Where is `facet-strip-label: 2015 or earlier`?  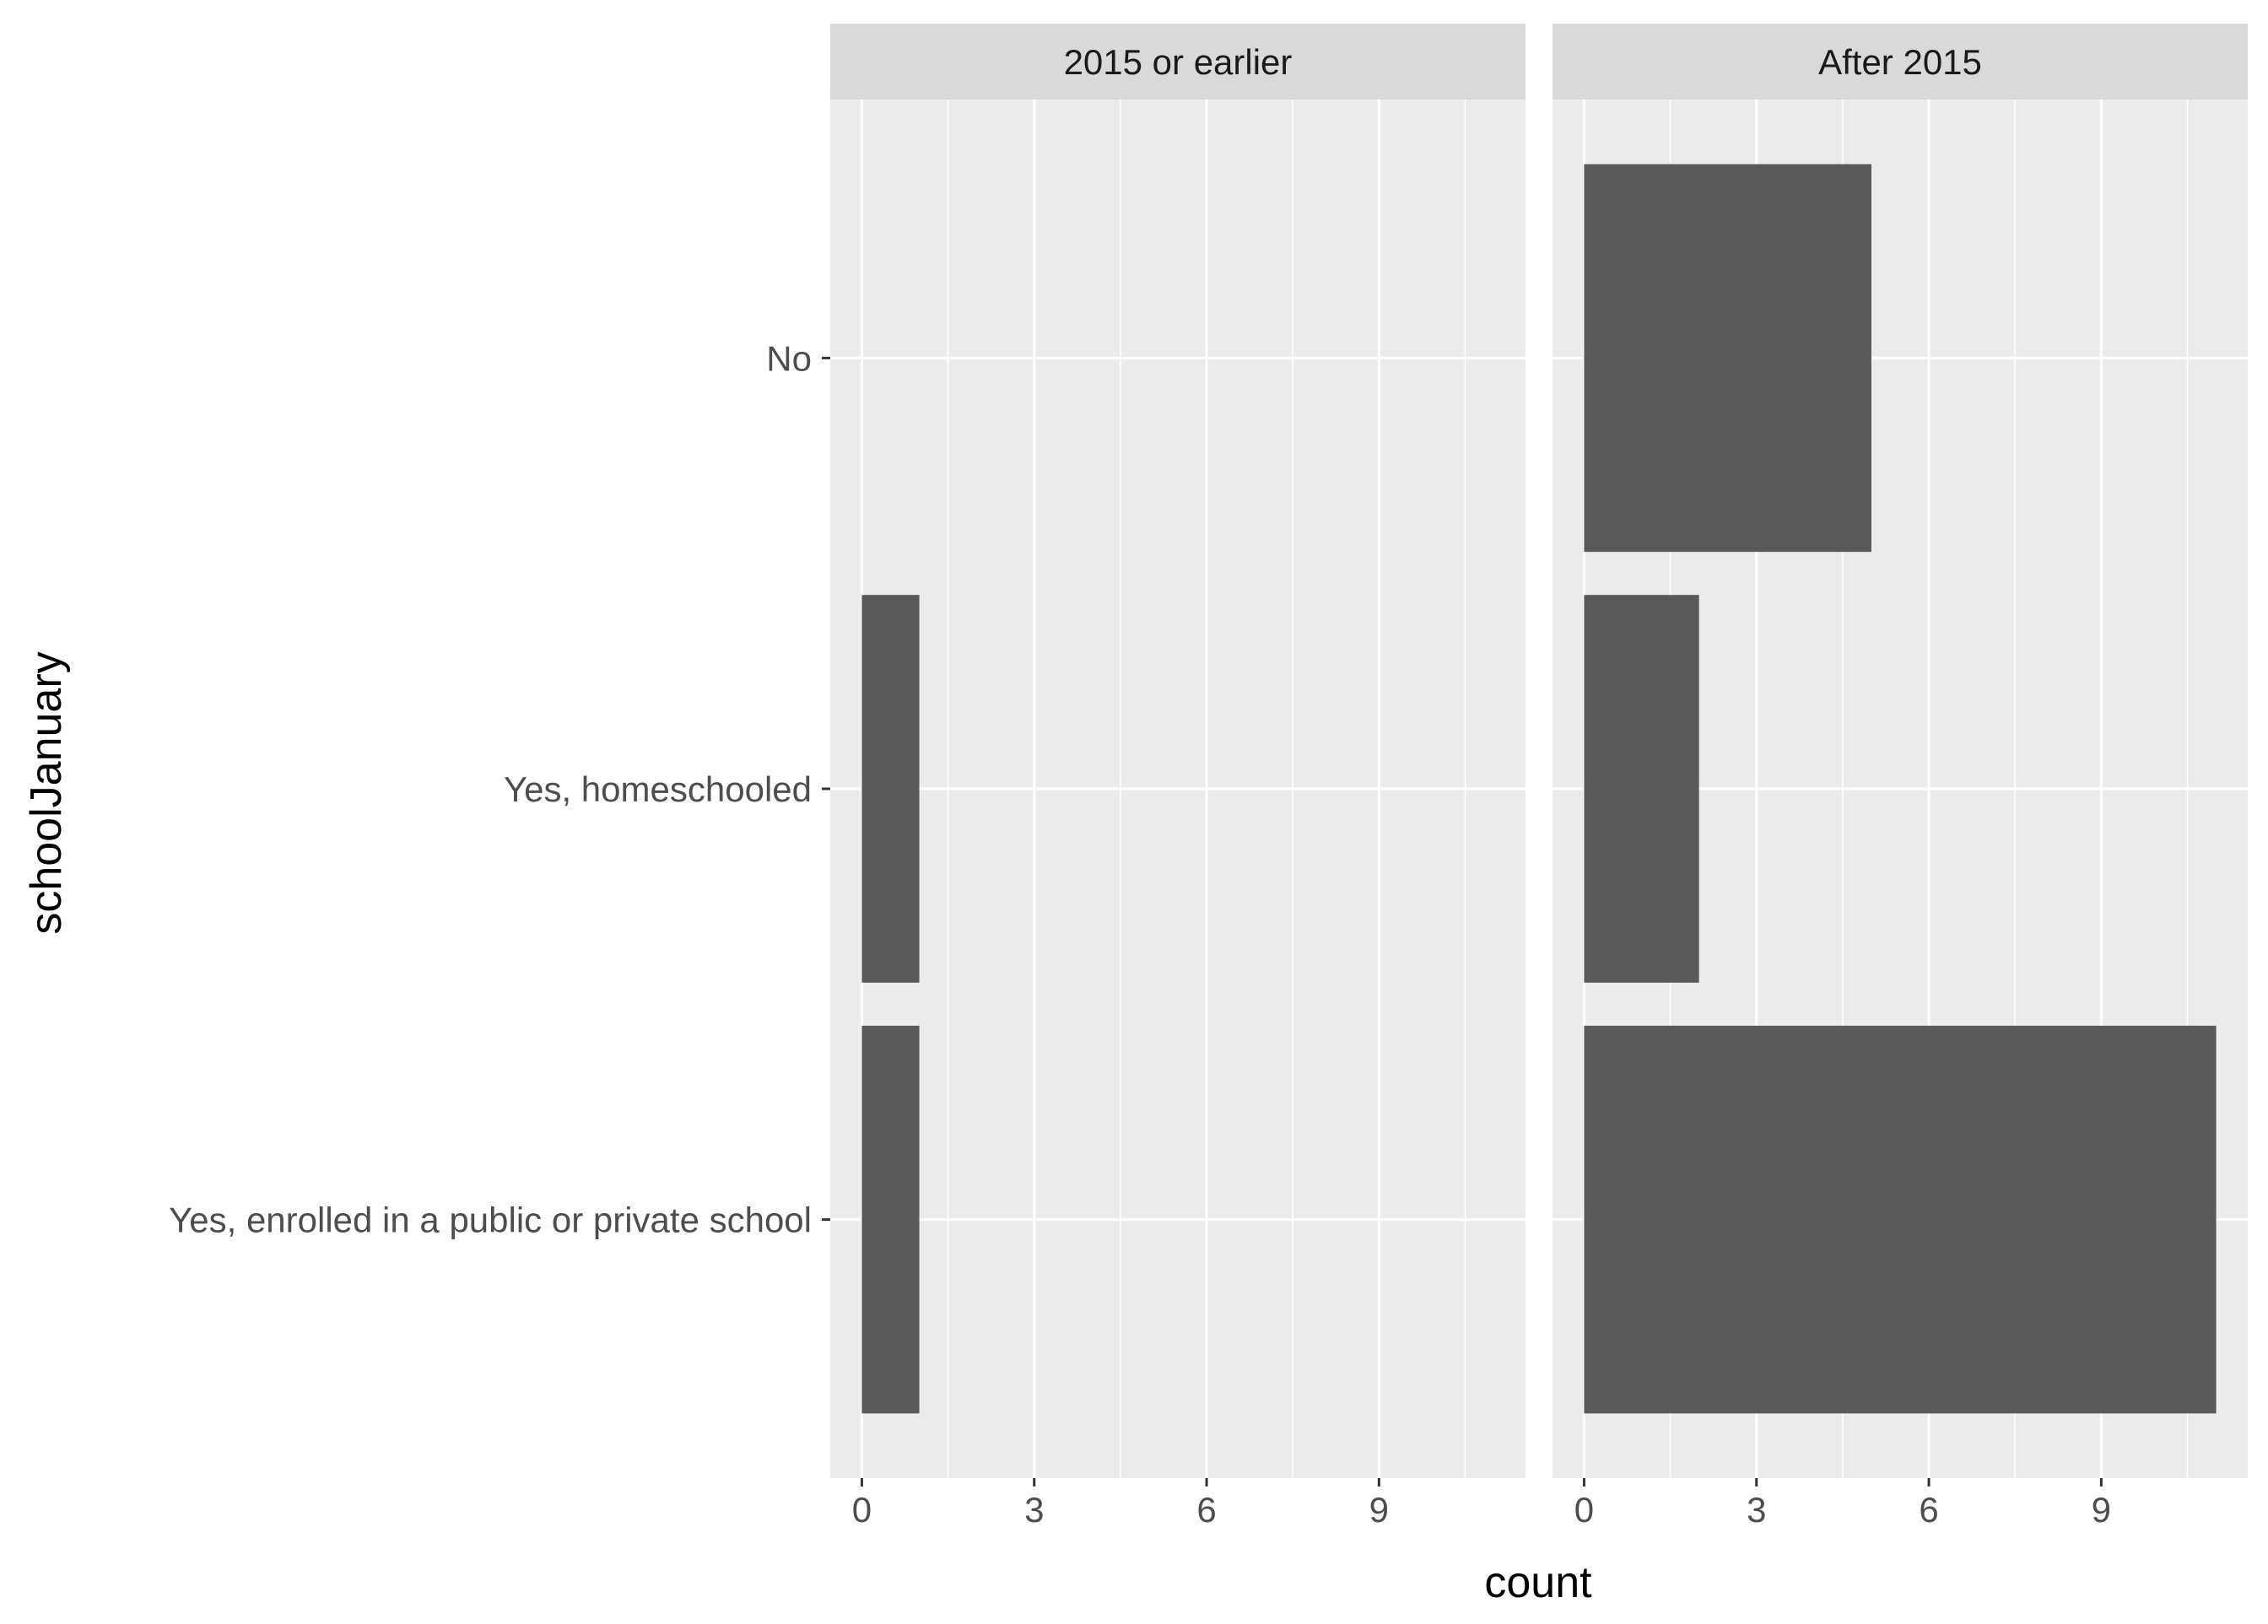 facet-strip-label: 2015 or earlier is located at coordinates (1178, 62).